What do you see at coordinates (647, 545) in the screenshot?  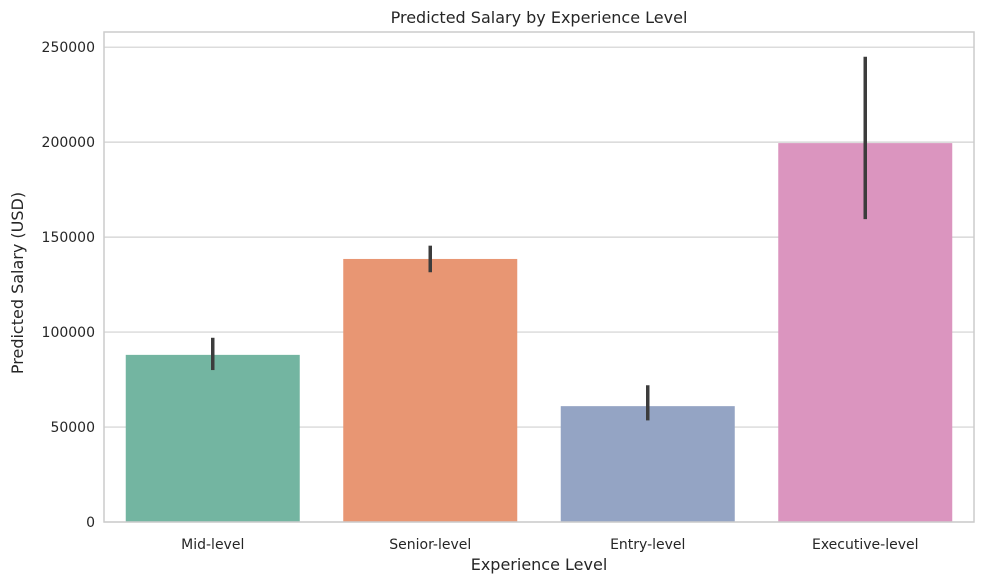 I see `x-tick-label: Entry-level` at bounding box center [647, 545].